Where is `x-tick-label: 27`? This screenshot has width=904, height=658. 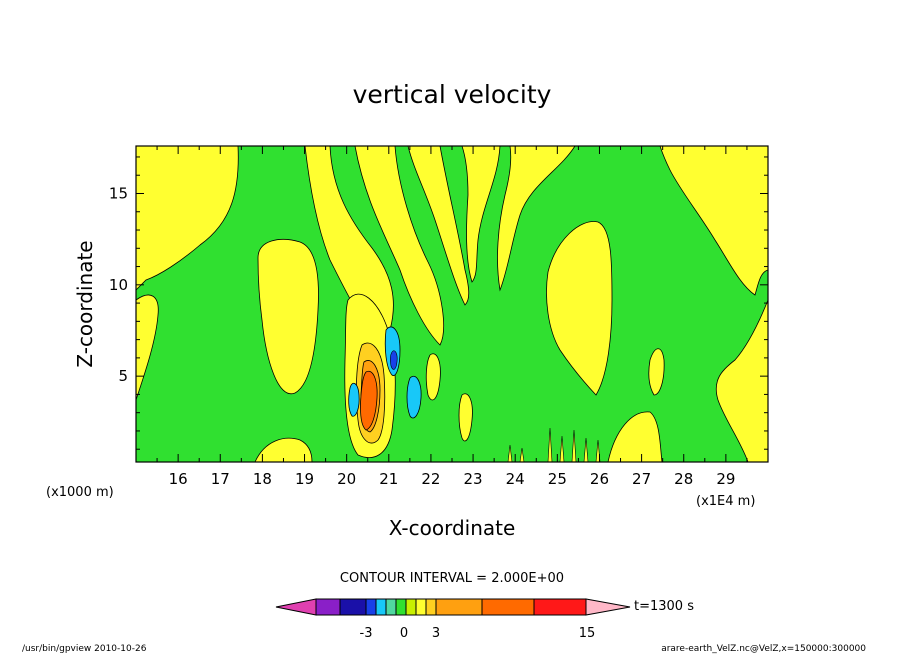
x-tick-label: 27 is located at coordinates (641, 479).